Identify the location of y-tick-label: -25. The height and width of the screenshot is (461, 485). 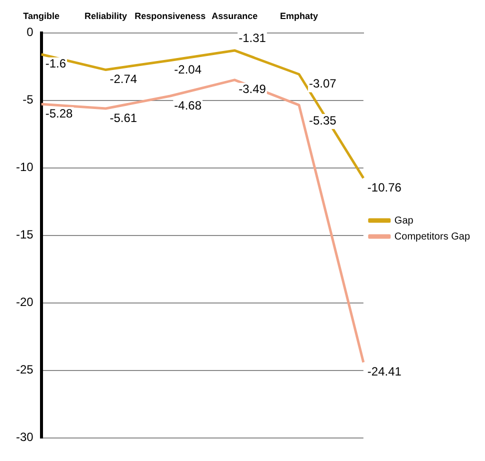
(25, 369).